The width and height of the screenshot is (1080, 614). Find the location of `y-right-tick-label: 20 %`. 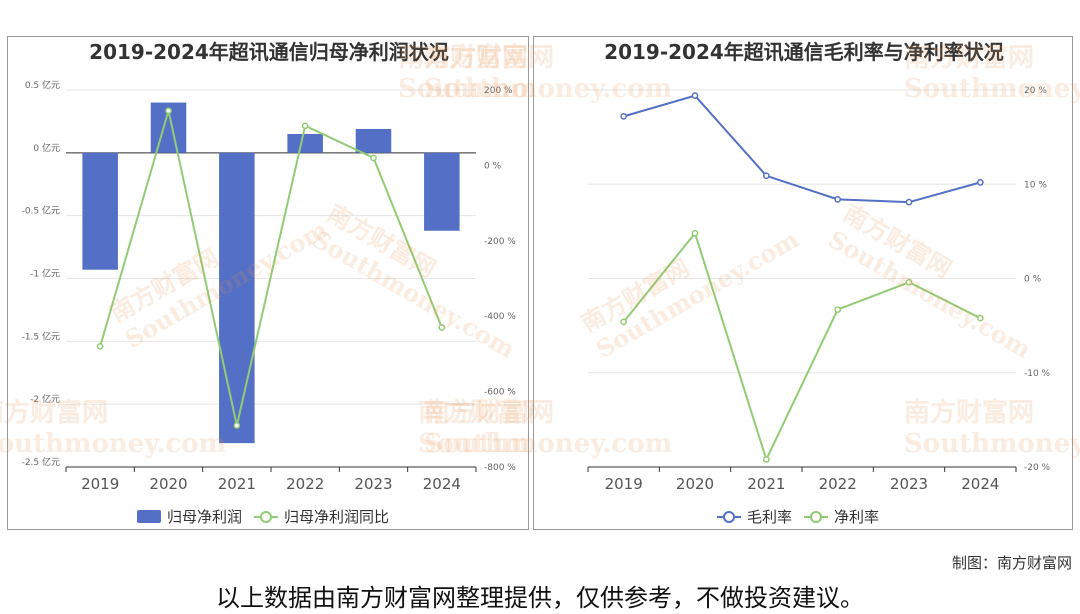

y-right-tick-label: 20 % is located at coordinates (1035, 91).